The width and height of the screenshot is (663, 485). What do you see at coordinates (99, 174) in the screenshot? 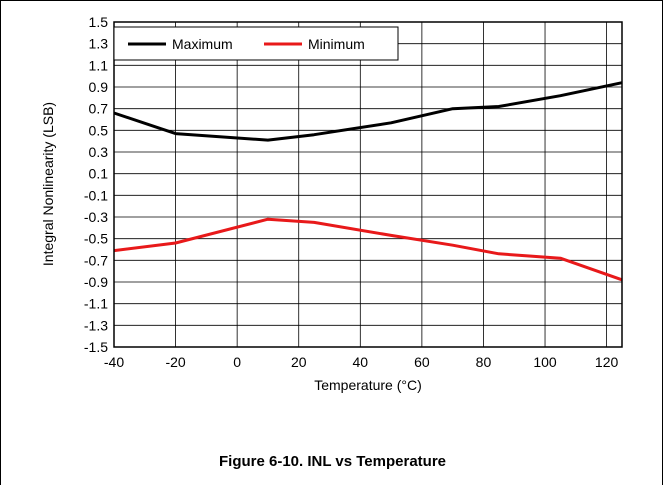
I see `y-tick-label: 0.1` at bounding box center [99, 174].